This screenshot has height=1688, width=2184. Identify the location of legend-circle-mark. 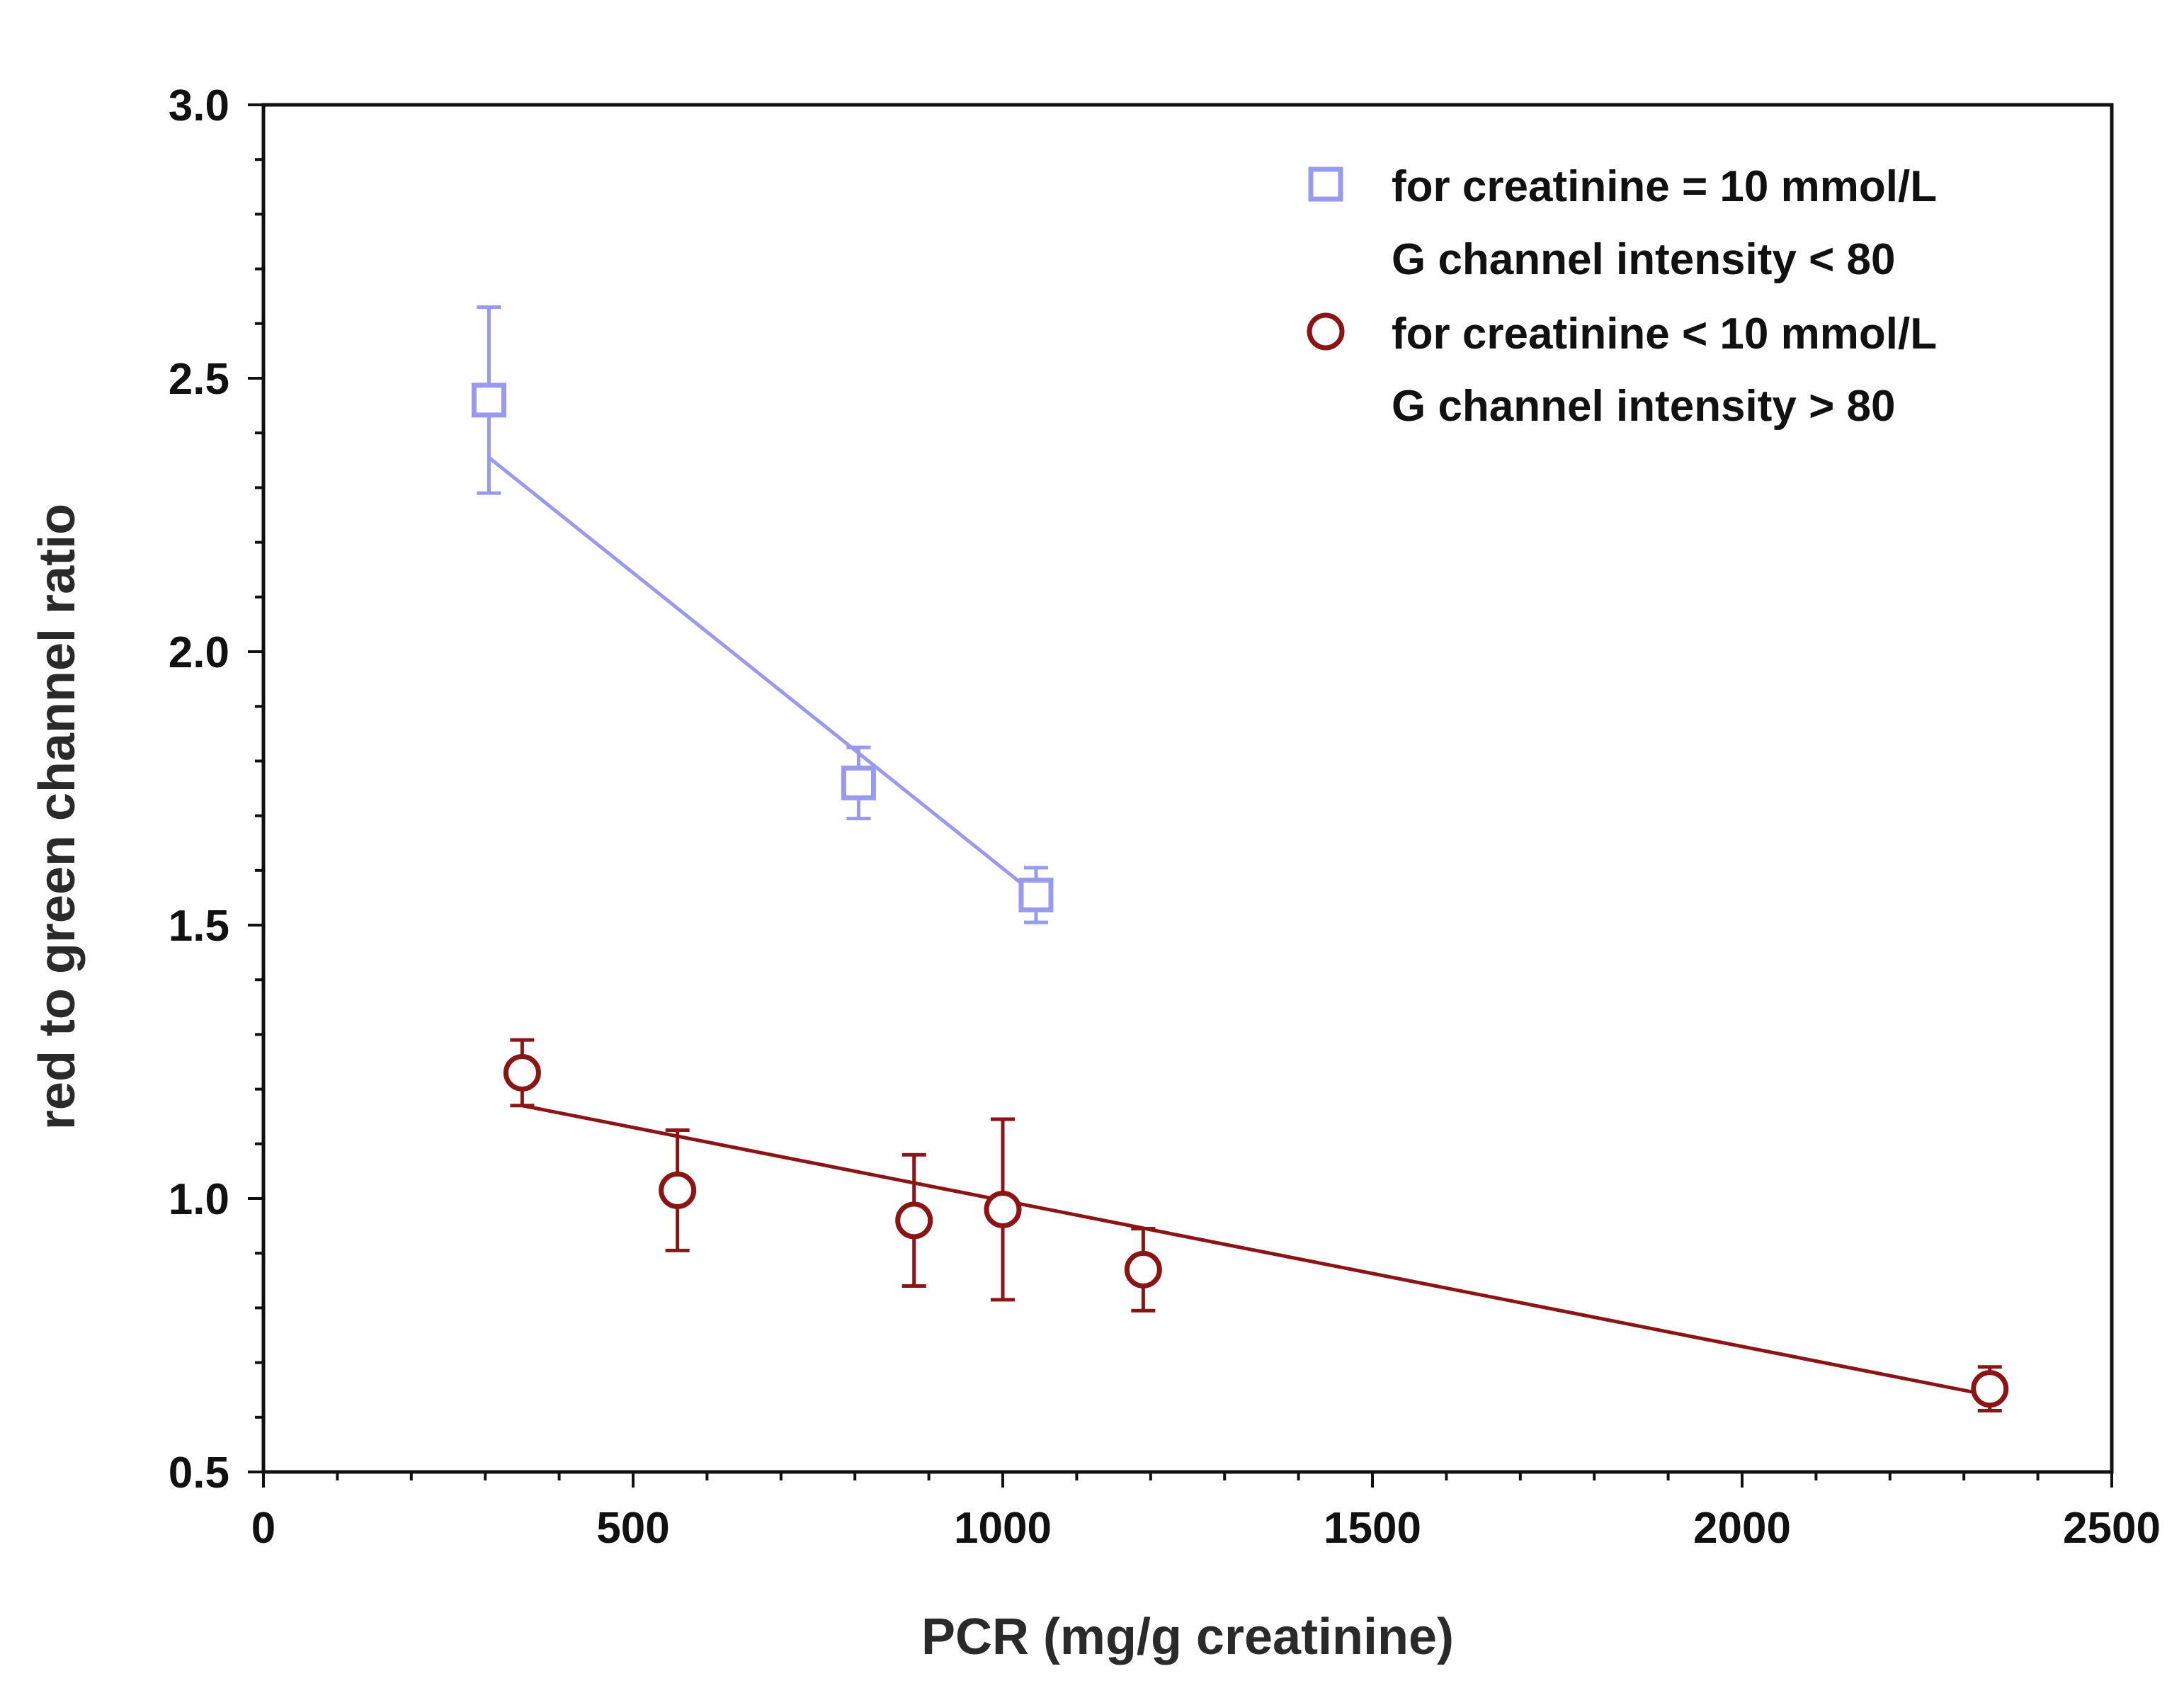
(1326, 331).